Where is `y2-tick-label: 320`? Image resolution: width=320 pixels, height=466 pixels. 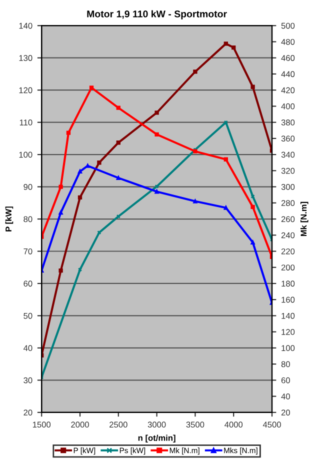 y2-tick-label: 320 is located at coordinates (288, 171).